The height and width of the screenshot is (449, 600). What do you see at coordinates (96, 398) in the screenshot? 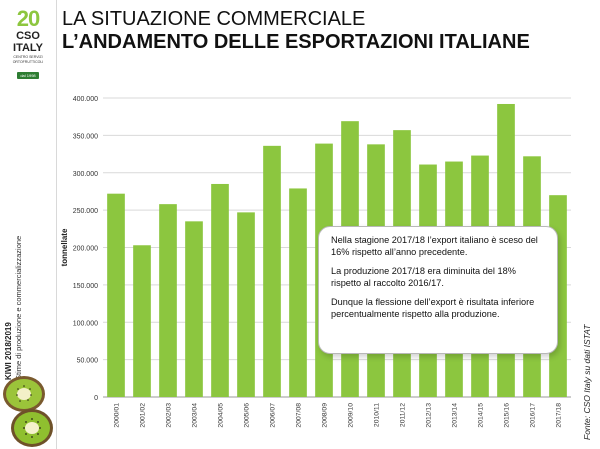
I see `y-tick-label: 0` at bounding box center [96, 398].